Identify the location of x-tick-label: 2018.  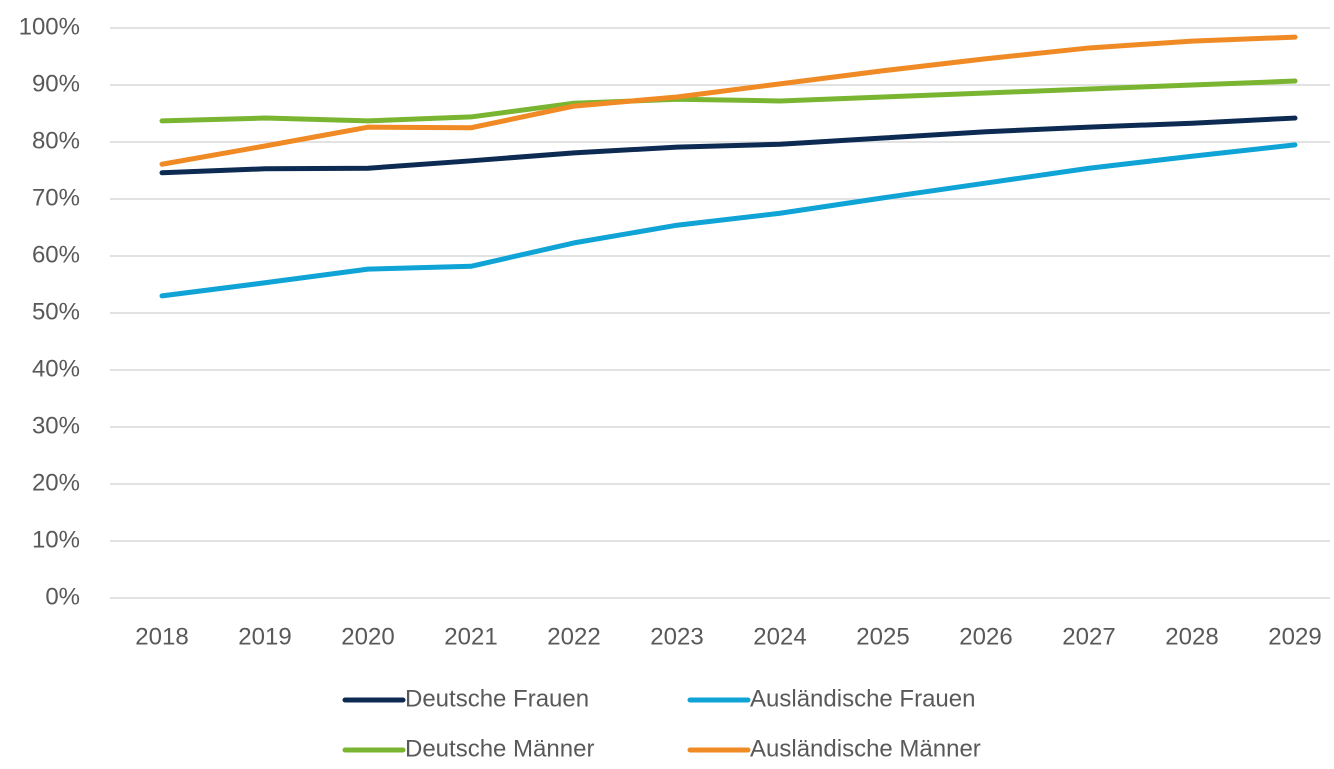
(161, 636).